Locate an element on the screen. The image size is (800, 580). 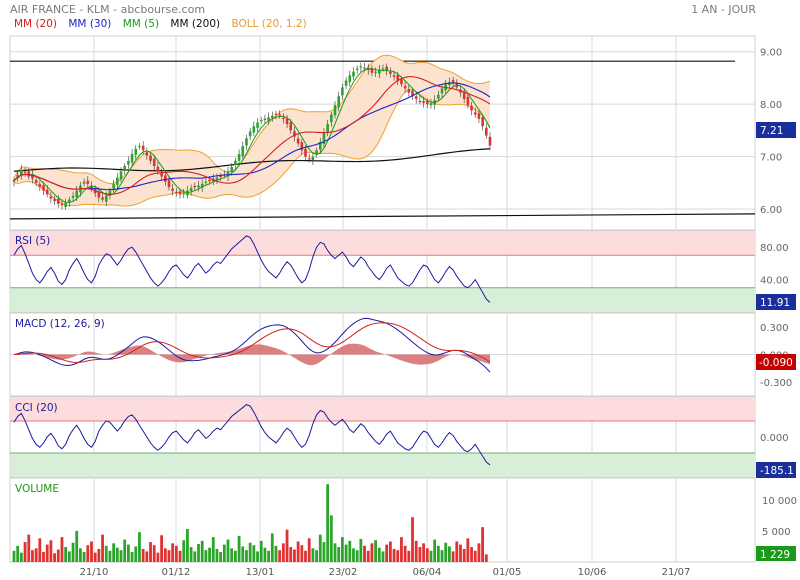
macd-tick-2: -0.300 is located at coordinates (776, 383).